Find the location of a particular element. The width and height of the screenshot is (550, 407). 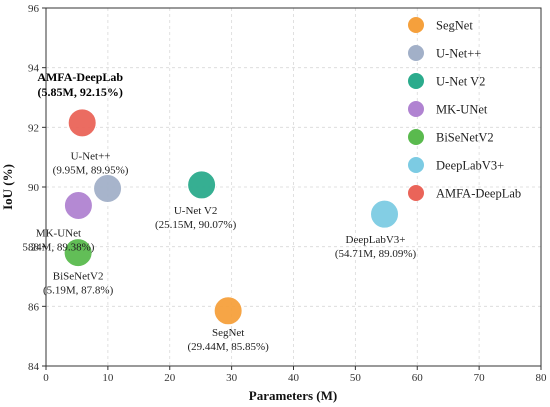

point-label-name: SegNet is located at coordinates (228, 333).